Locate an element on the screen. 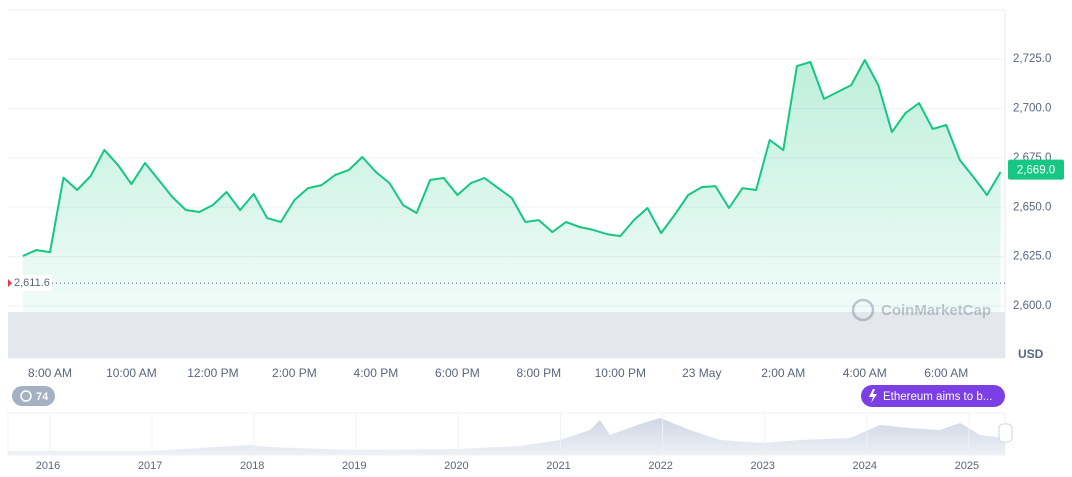 This screenshot has width=1072, height=477. reference-marker is located at coordinates (10, 283).